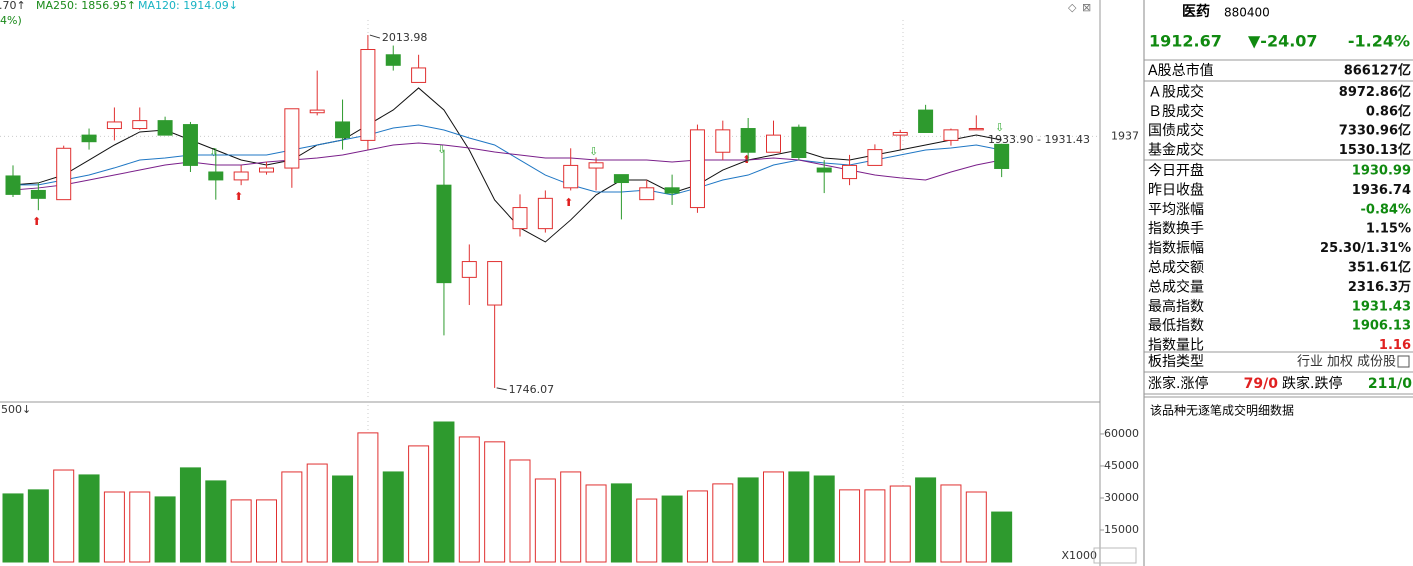  Describe the element at coordinates (1261, 384) in the screenshot. I see `adv-value: 79/0` at that location.